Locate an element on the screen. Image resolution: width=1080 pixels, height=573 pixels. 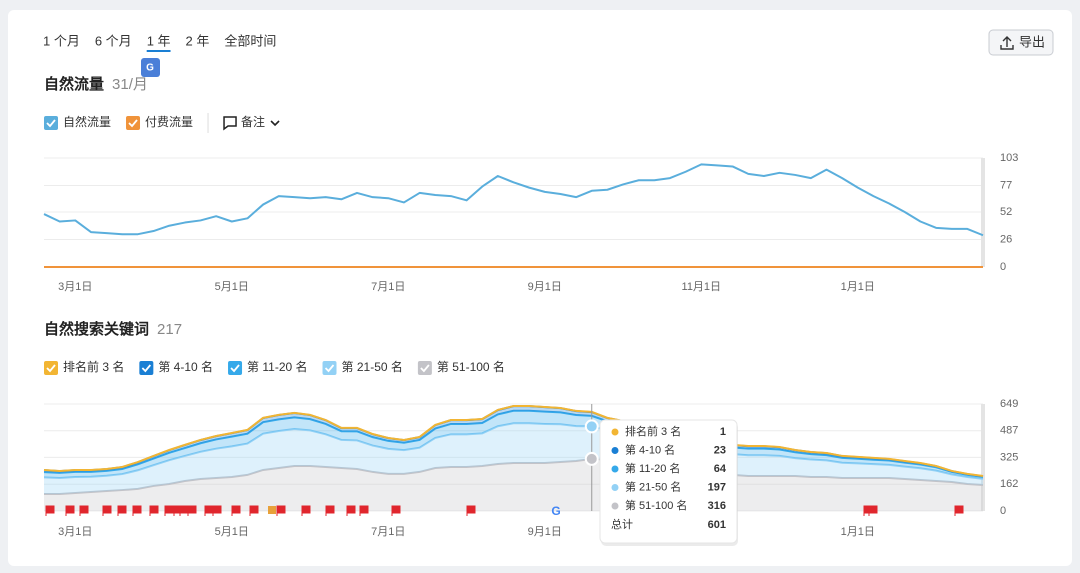
svg-text: G is located at coordinates (150, 68).